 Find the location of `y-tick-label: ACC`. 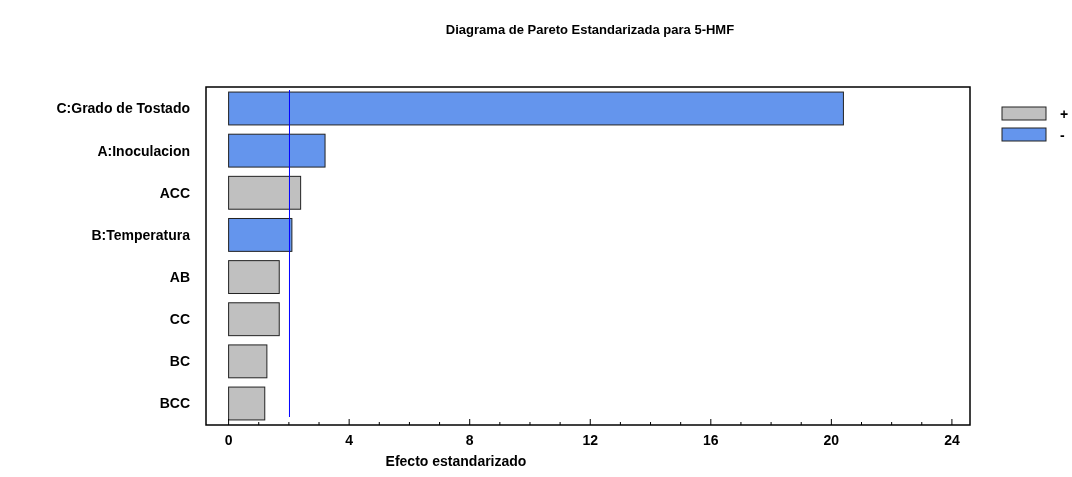

y-tick-label: ACC is located at coordinates (174, 192).